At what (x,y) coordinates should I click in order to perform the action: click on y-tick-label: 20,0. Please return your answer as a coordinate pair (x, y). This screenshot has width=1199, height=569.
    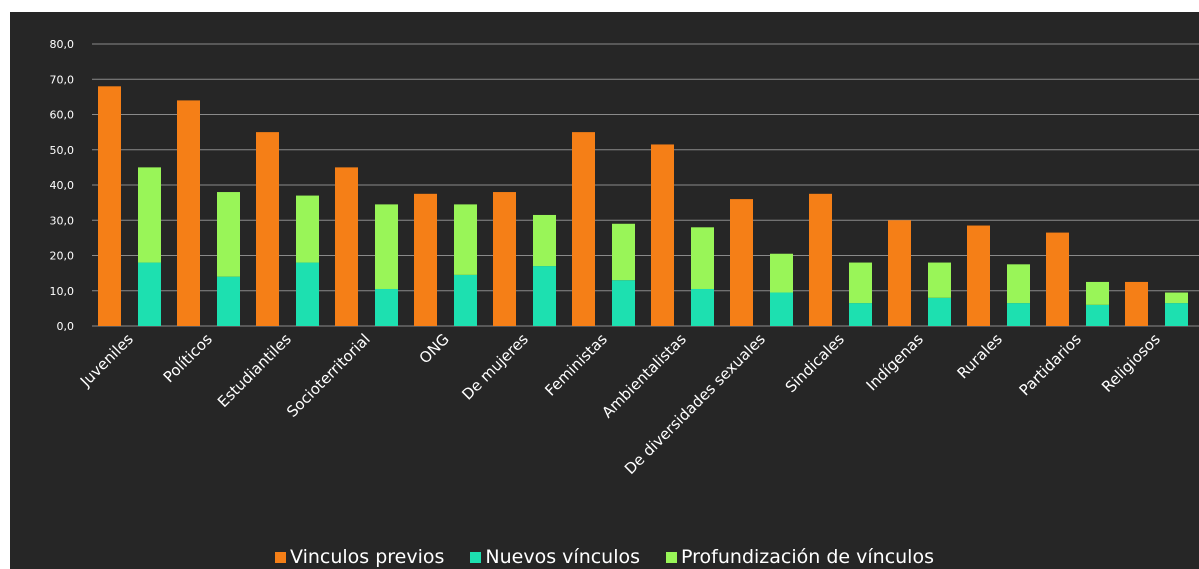
    Looking at the image, I should click on (62, 256).